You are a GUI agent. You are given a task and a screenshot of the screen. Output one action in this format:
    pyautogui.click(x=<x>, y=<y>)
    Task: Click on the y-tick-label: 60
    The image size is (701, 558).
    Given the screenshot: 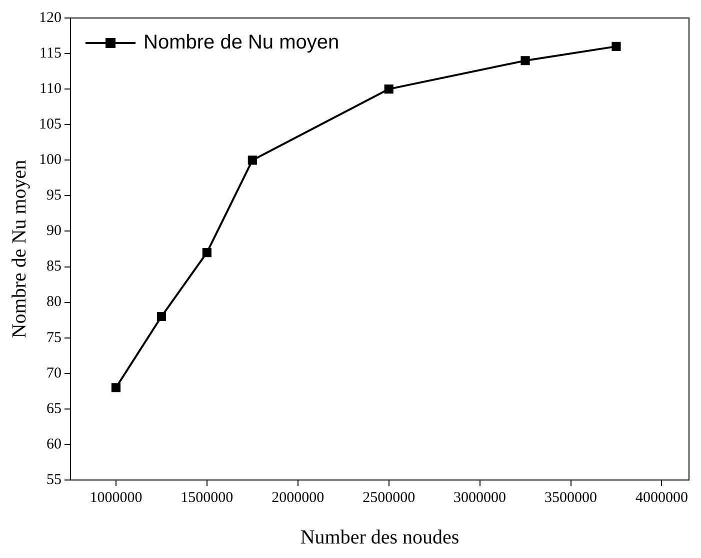 What is the action you would take?
    pyautogui.click(x=54, y=444)
    